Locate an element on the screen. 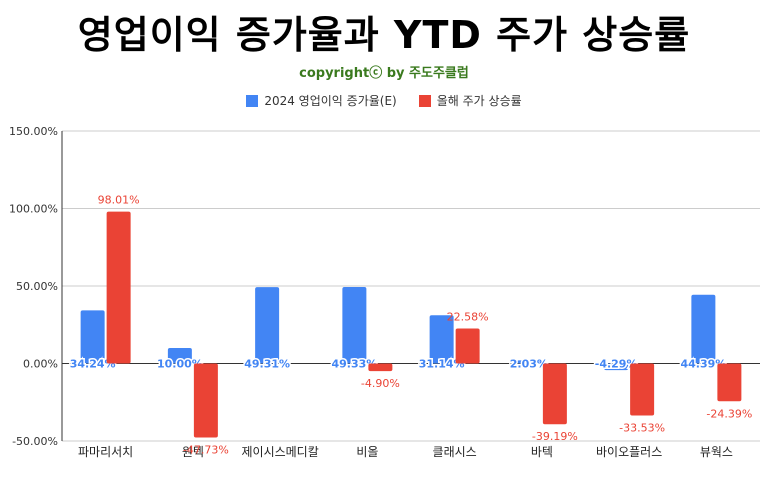 The height and width of the screenshot is (482, 768). data-label-stock-return: -4.90% is located at coordinates (380, 383).